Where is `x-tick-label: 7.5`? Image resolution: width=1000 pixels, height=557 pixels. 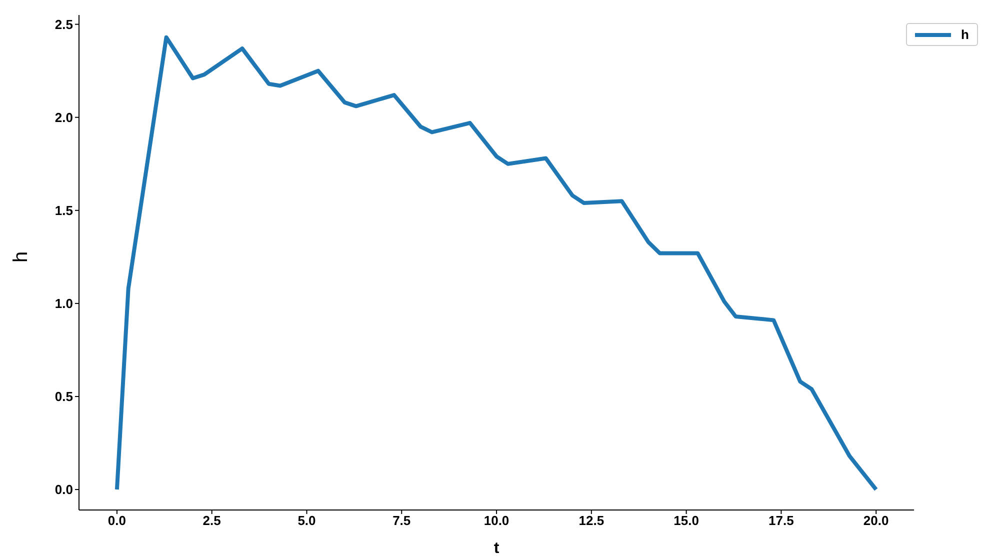
x-tick-label: 7.5 is located at coordinates (401, 520).